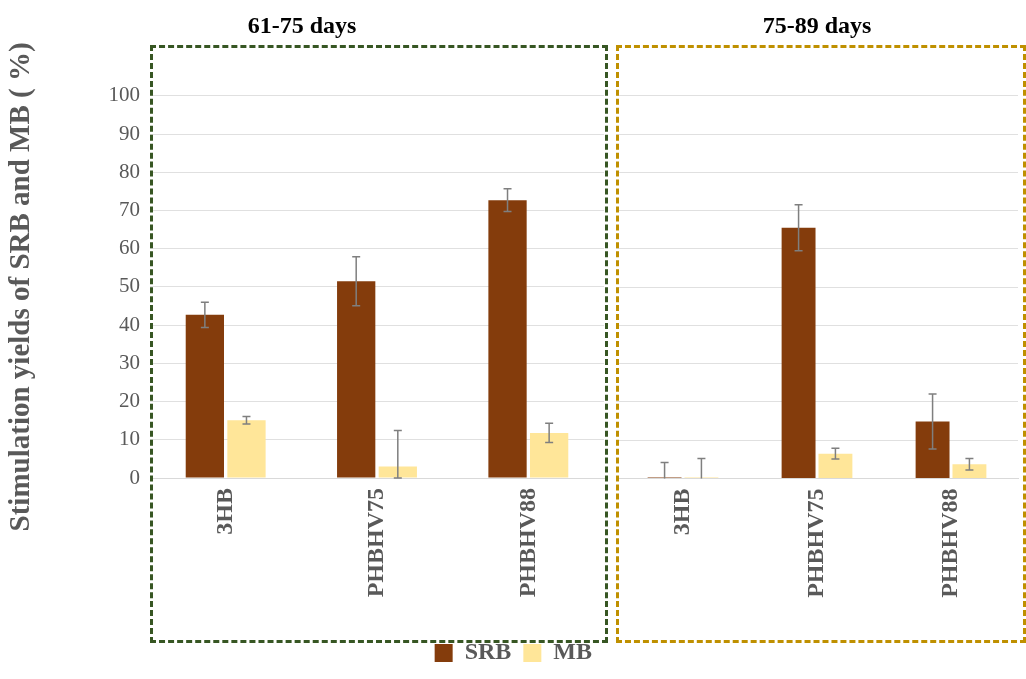 Image resolution: width=1026 pixels, height=679 pixels. I want to click on legend-label: SRB, so click(488, 651).